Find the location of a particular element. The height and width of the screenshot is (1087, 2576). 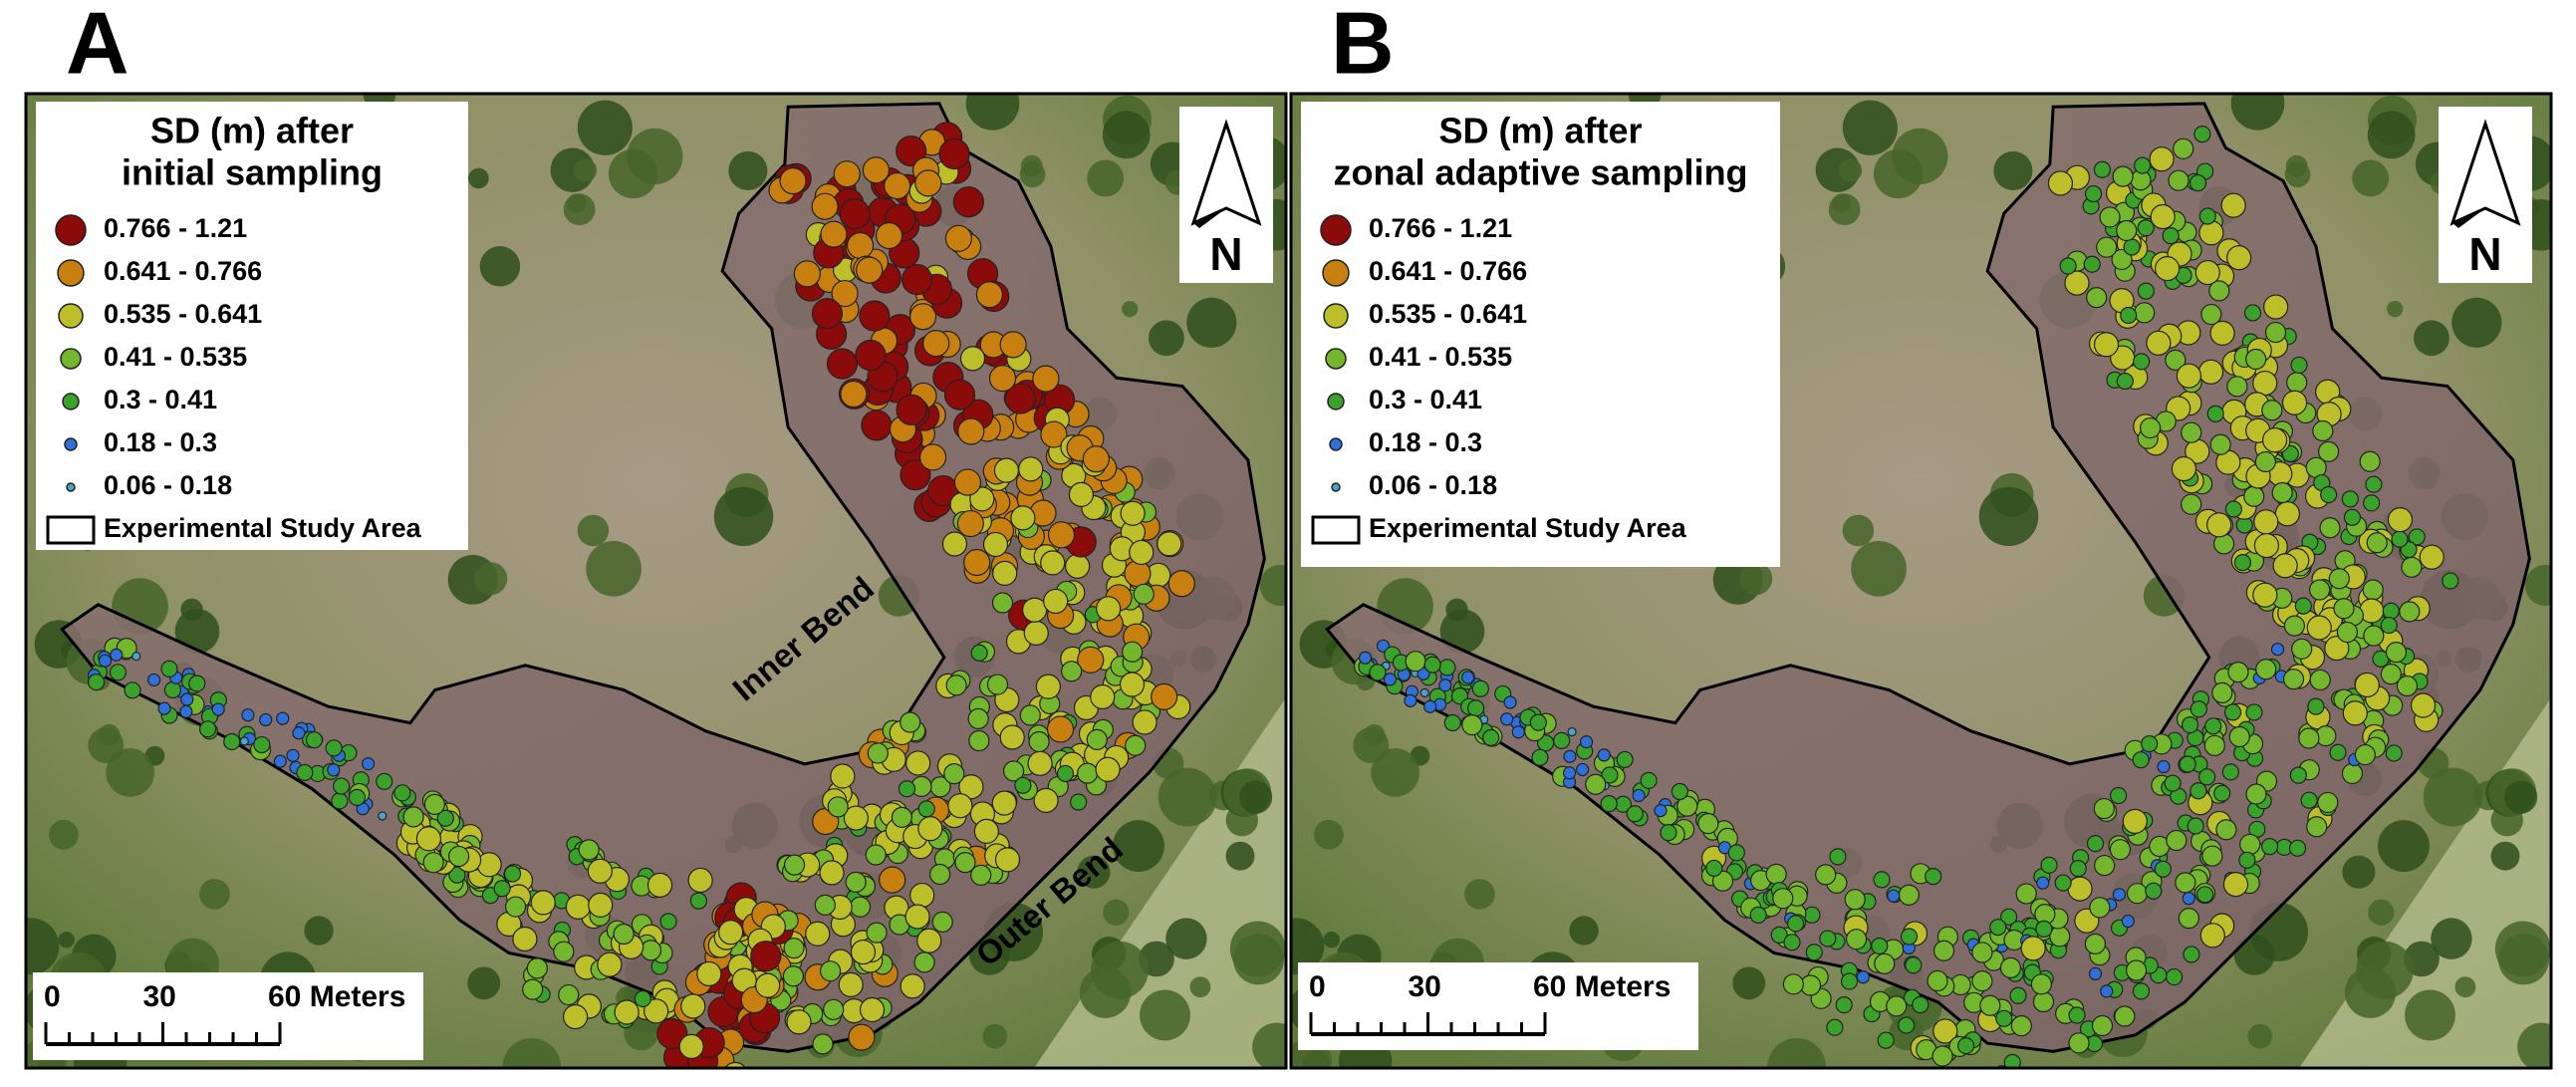

panel-label: A is located at coordinates (97, 46).